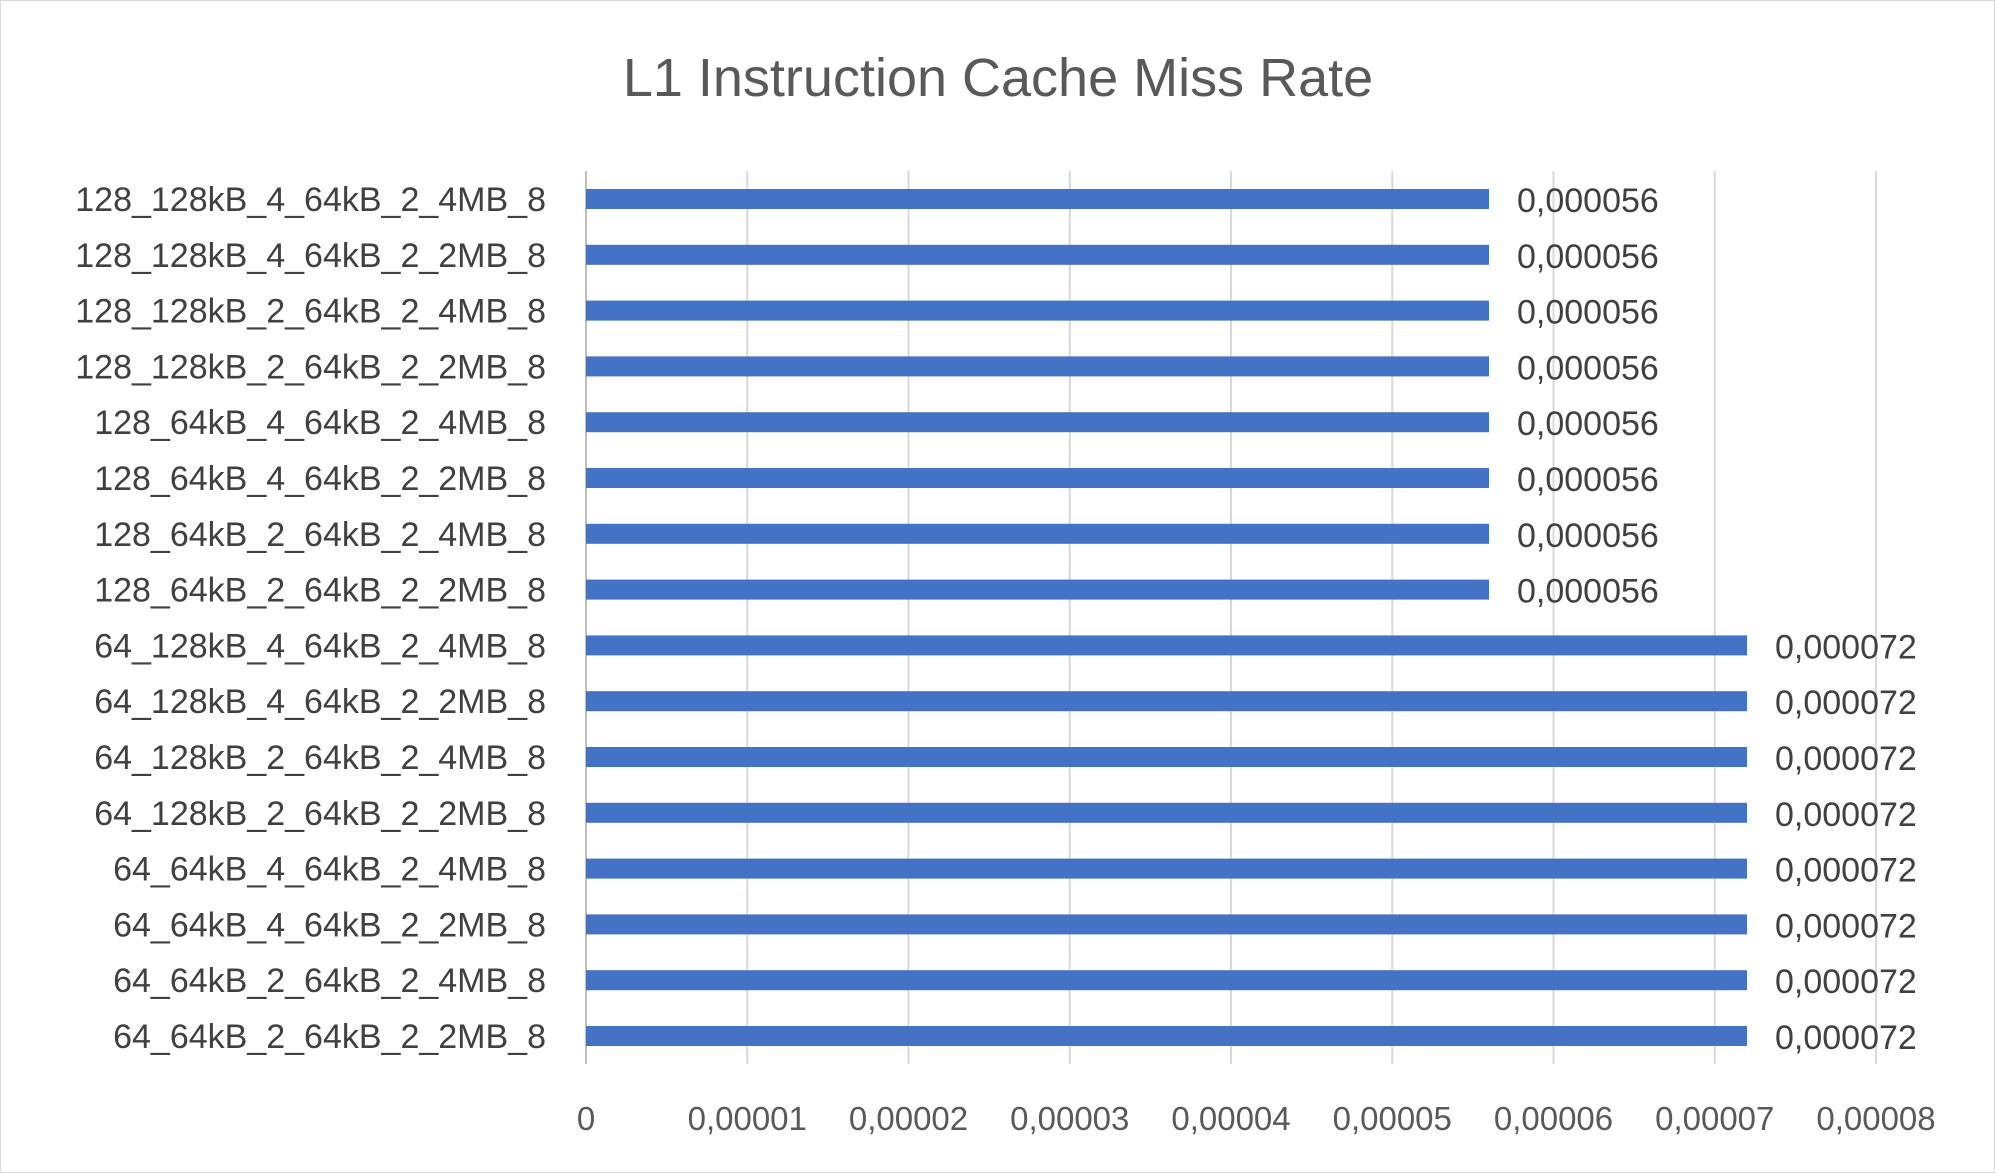 This screenshot has height=1174, width=1995. Describe the element at coordinates (747, 1118) in the screenshot. I see `x-tick-label: 0,00001` at that location.